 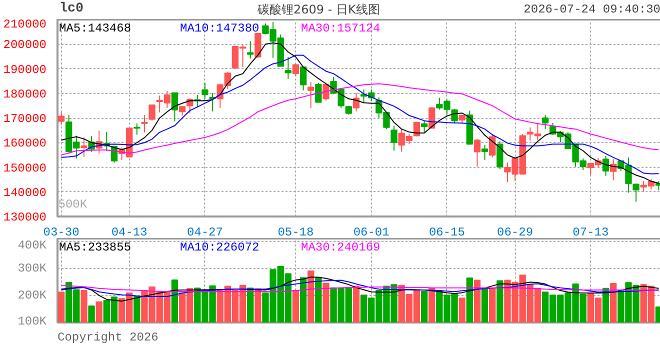 What do you see at coordinates (446, 233) in the screenshot?
I see `x-tick-label: 06-15` at bounding box center [446, 233].